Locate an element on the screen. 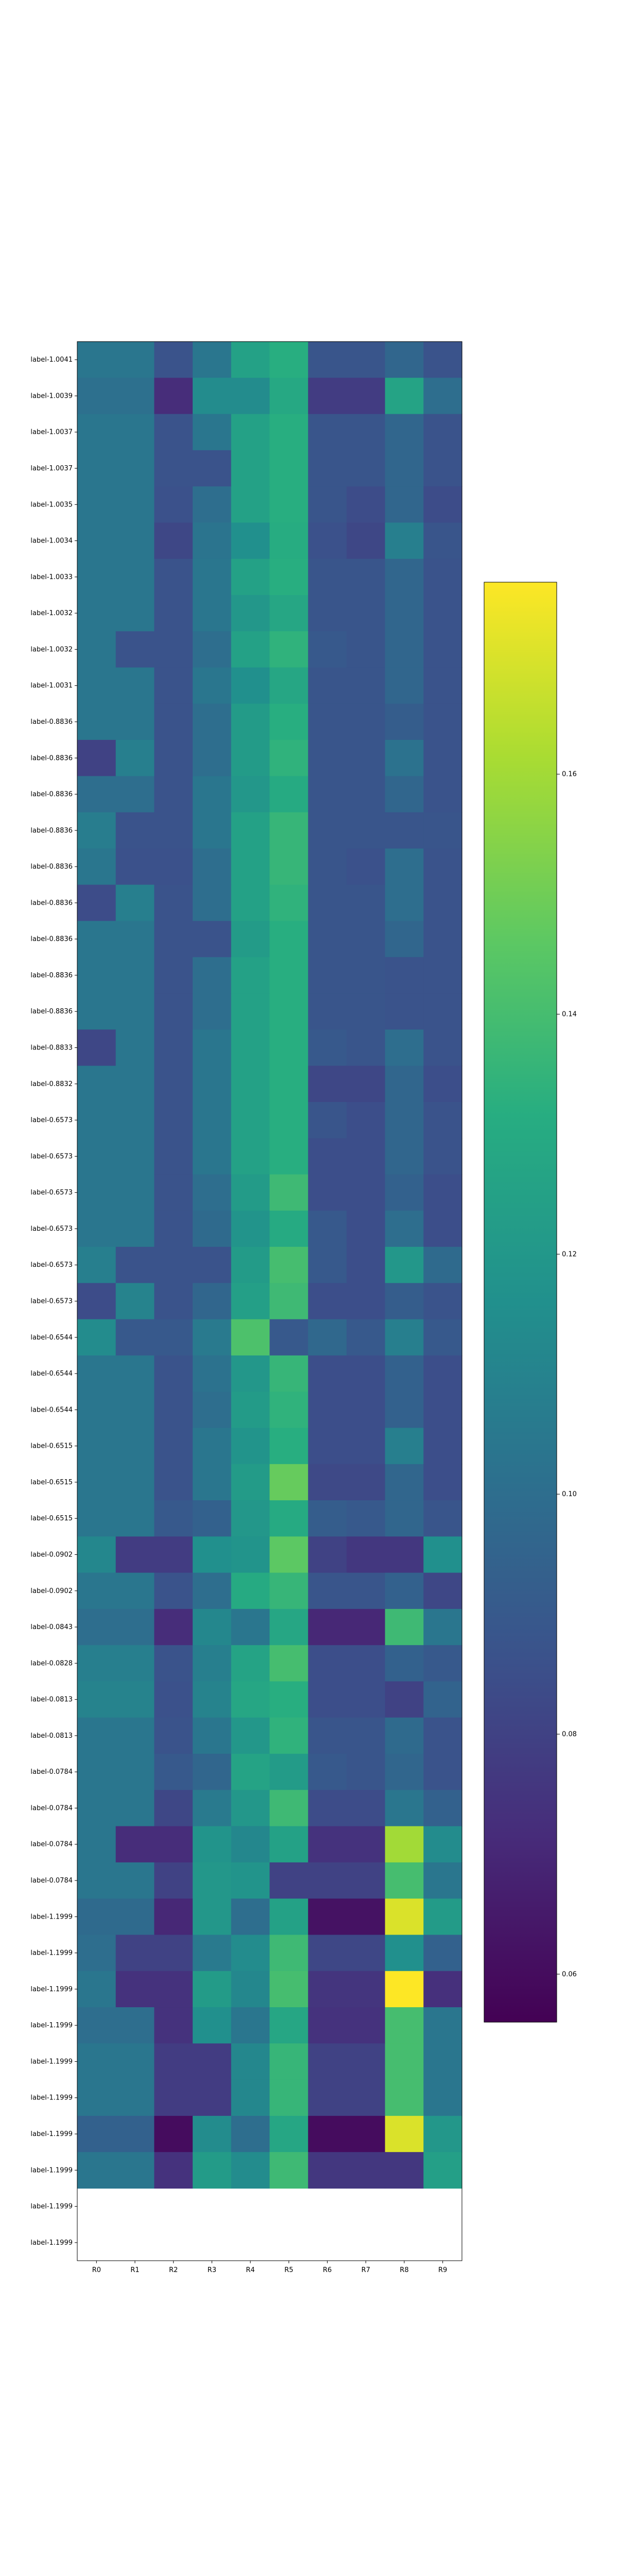 This screenshot has width=618, height=2576. row-tick-label: label-0.0902 is located at coordinates (51, 1555).